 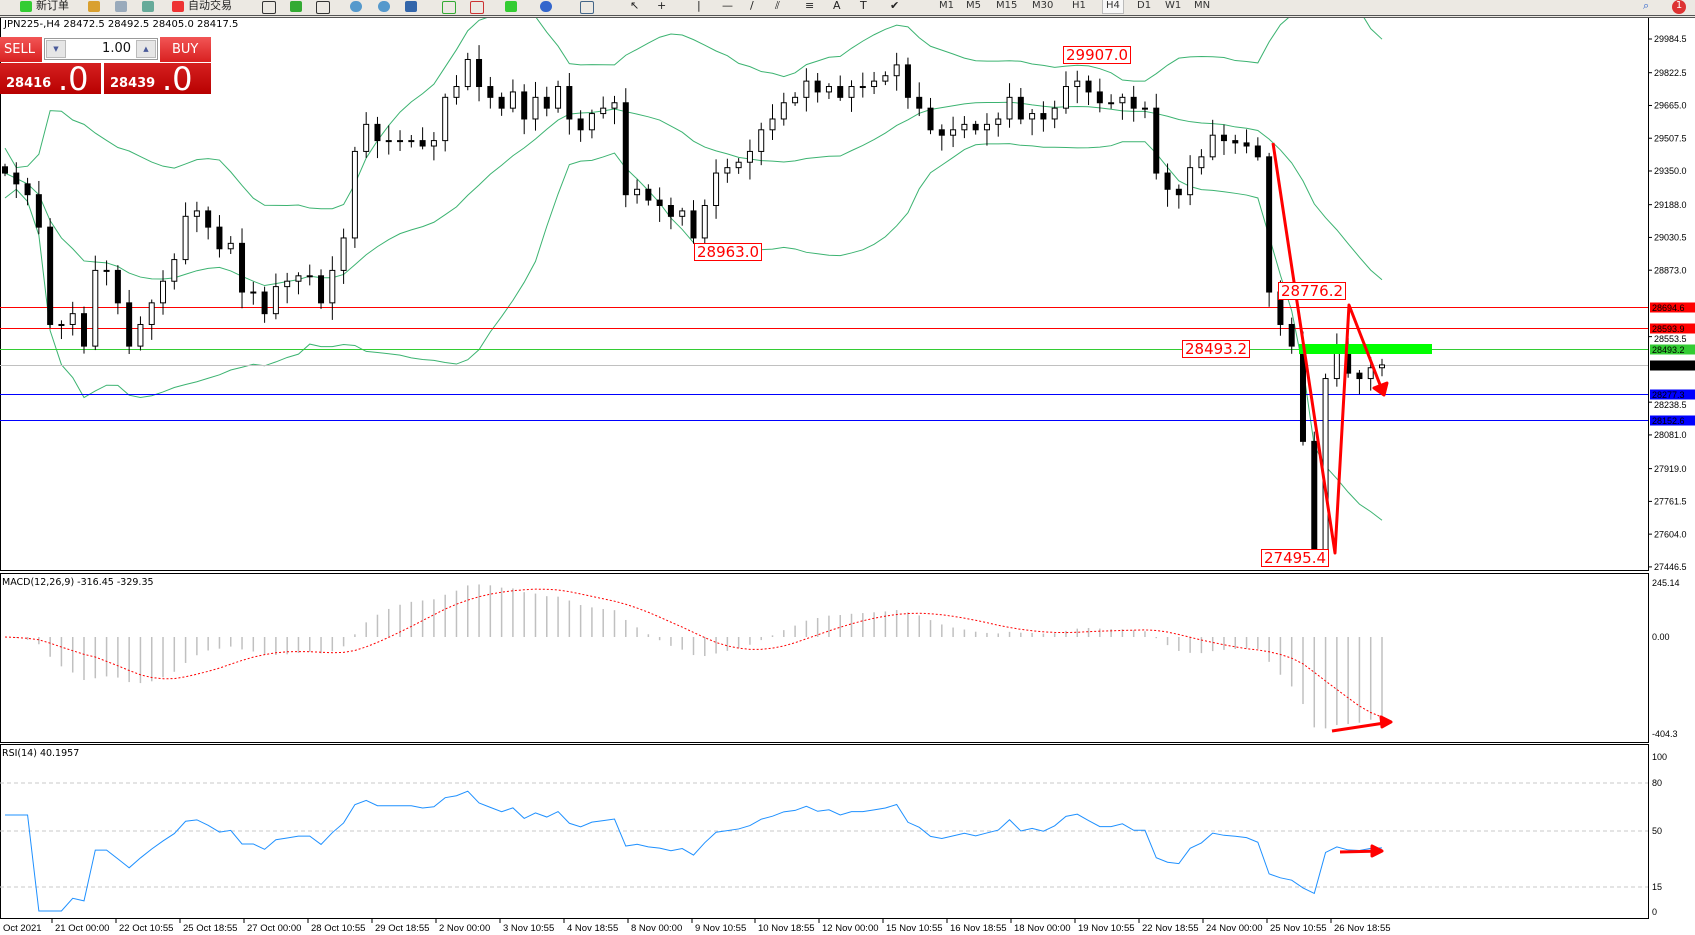 I want to click on auto-trading-icon, so click(x=178, y=6).